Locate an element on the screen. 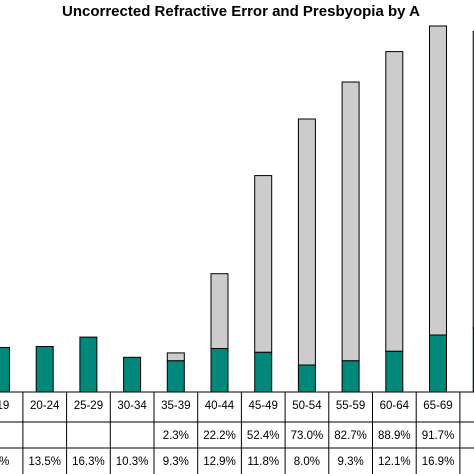  category-label-30-34: 30-34 is located at coordinates (132, 406).